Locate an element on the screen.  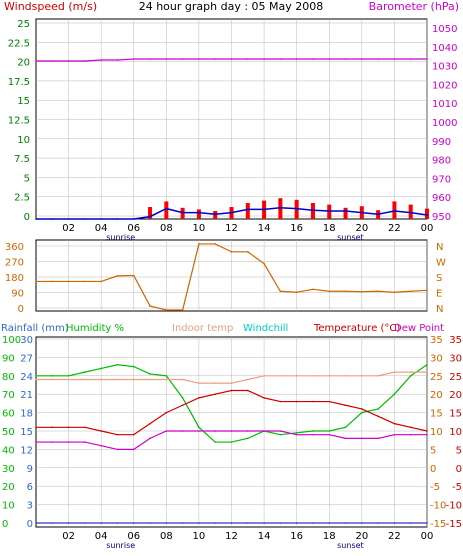
wind-tick-label: 22.5 is located at coordinates (19, 43).